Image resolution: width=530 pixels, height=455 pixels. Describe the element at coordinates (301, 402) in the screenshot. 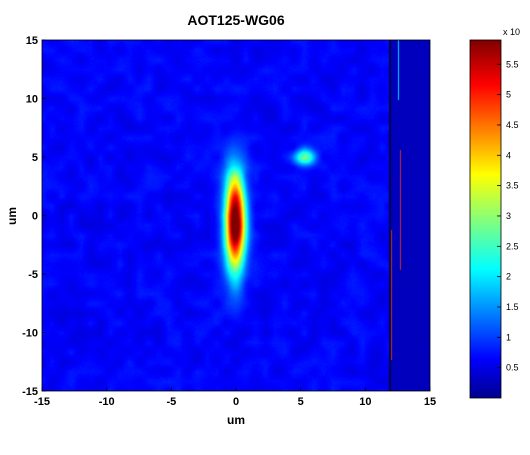

I see `x-tick-label: 5` at that location.